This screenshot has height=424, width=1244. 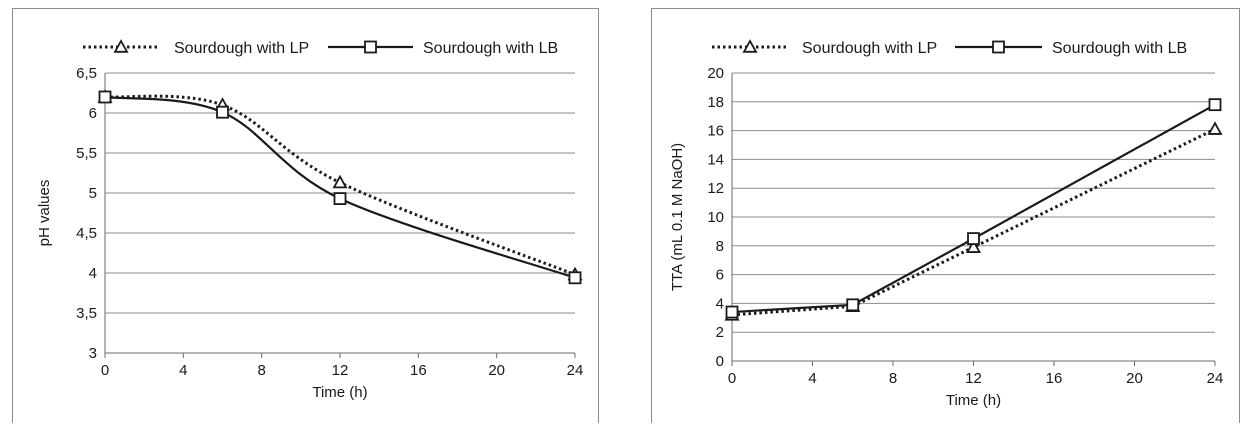 What do you see at coordinates (715, 217) in the screenshot?
I see `y-tick-label: 10` at bounding box center [715, 217].